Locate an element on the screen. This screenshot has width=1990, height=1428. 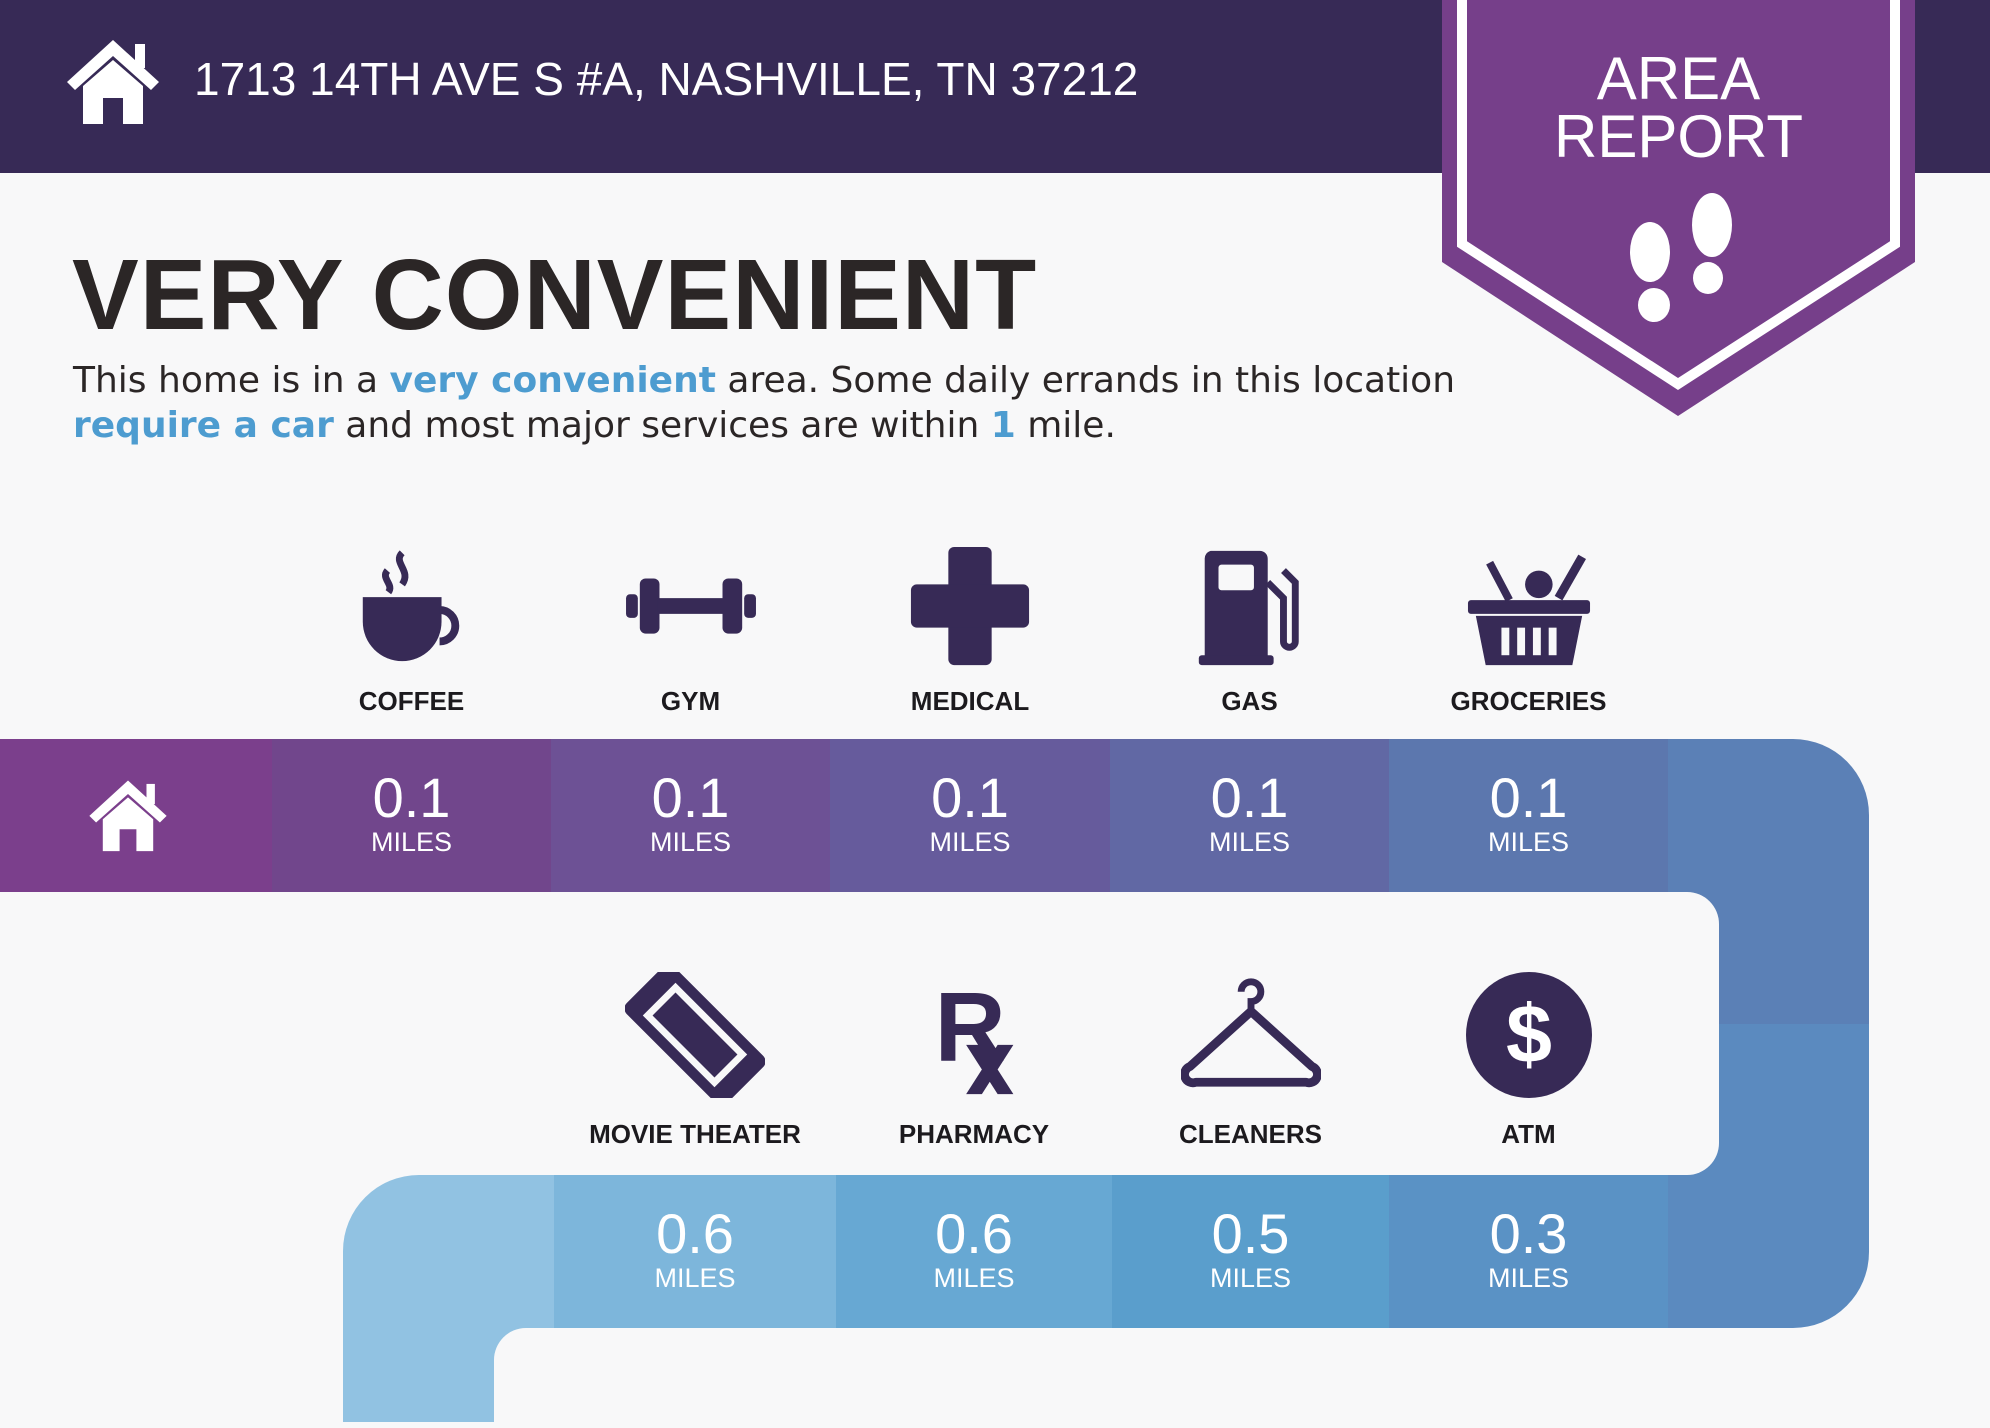
service-label: MEDICAL is located at coordinates (970, 701).